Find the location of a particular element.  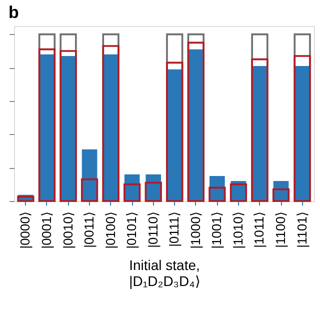

x-tick-label: |1011⟩ is located at coordinates (259, 230).